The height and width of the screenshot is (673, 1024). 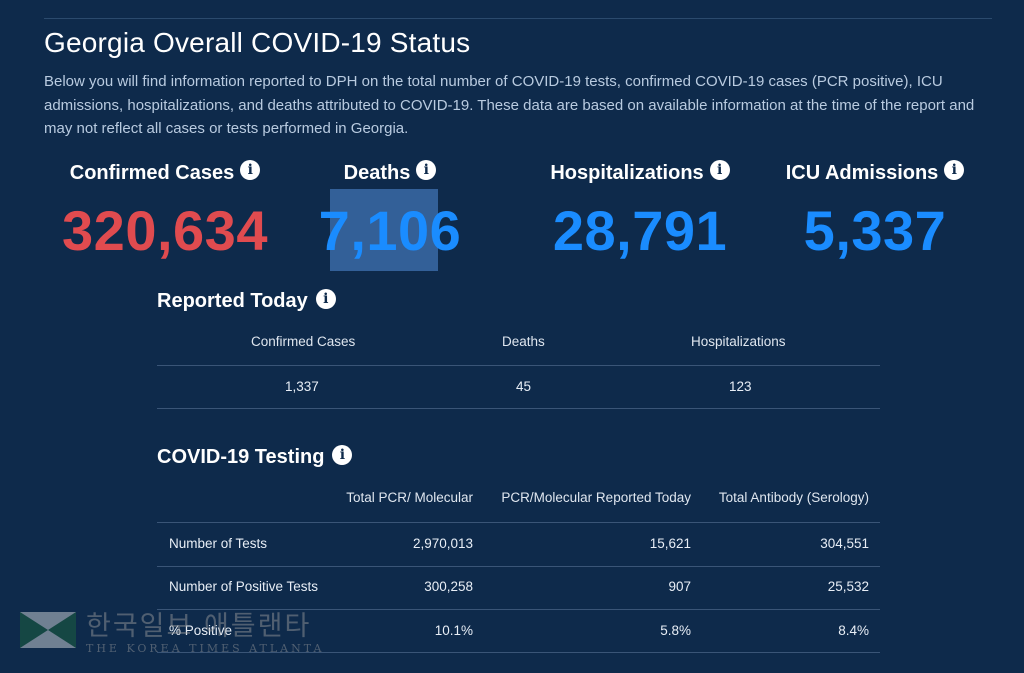 What do you see at coordinates (257, 42) in the screenshot?
I see `page-title: Georgia Overall COVID-19 Status` at bounding box center [257, 42].